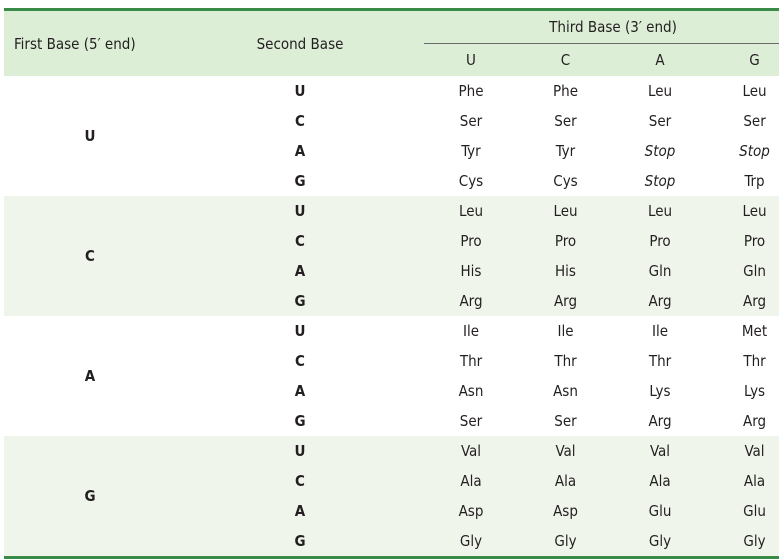 The width and height of the screenshot is (779, 559). I want to click on third-base-col-u: U, so click(471, 60).